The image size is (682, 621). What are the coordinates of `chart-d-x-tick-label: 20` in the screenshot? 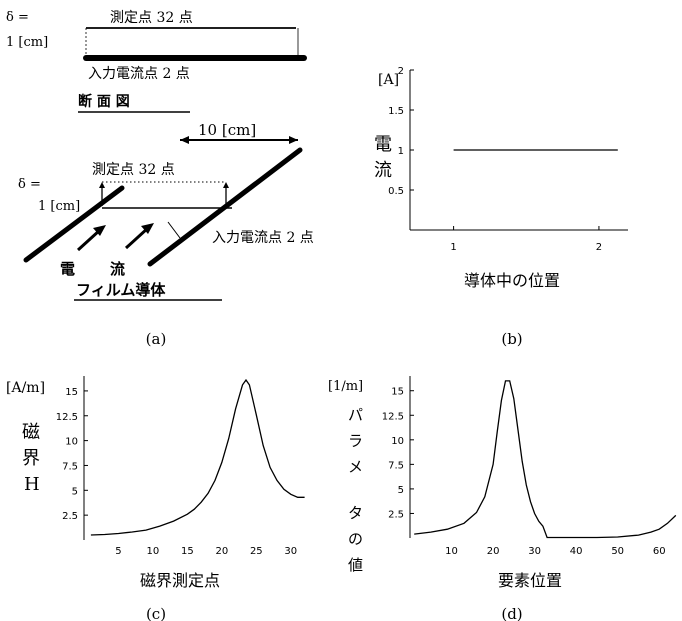 It's located at (493, 551).